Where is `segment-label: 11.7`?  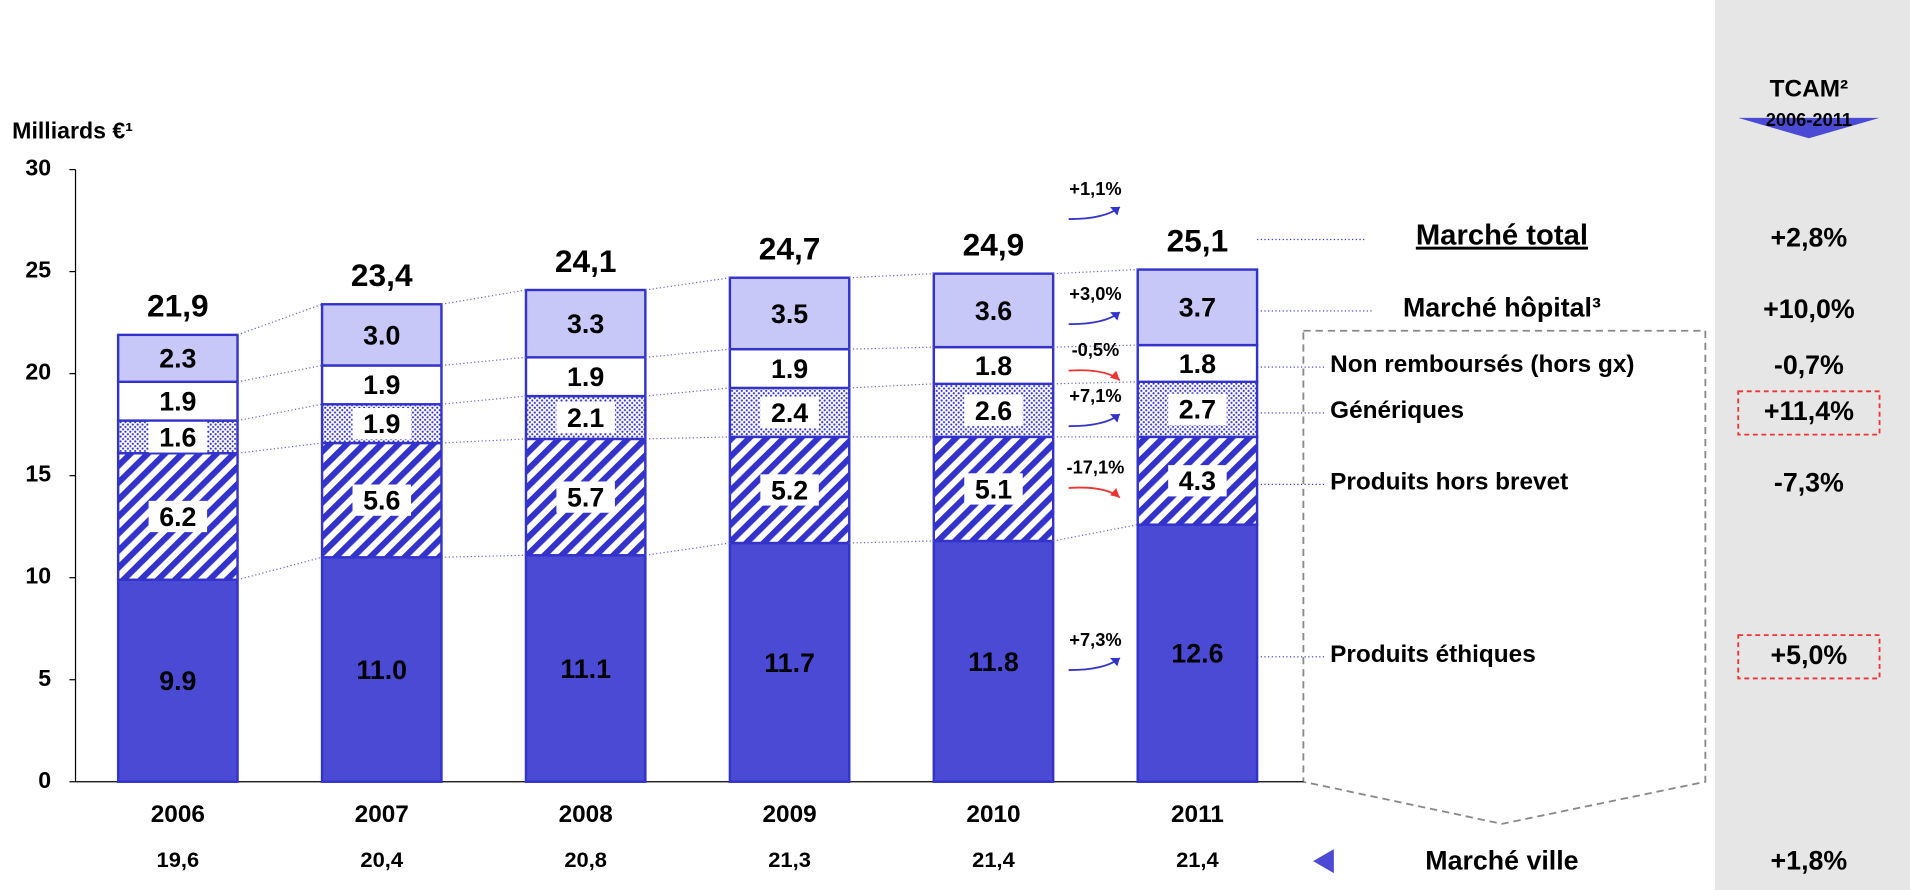
segment-label: 11.7 is located at coordinates (789, 663).